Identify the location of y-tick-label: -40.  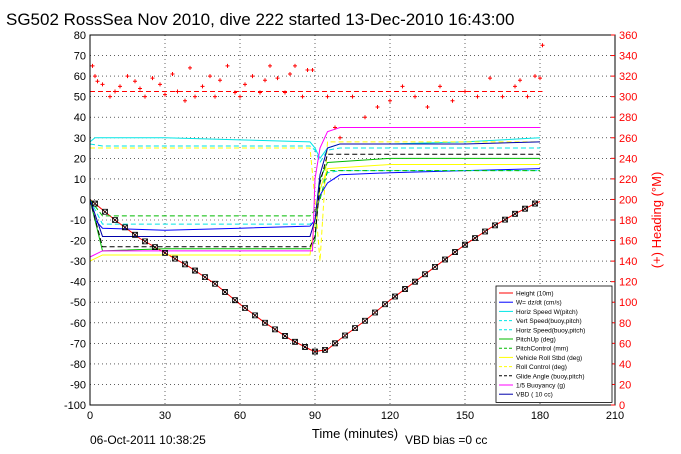
(78, 283).